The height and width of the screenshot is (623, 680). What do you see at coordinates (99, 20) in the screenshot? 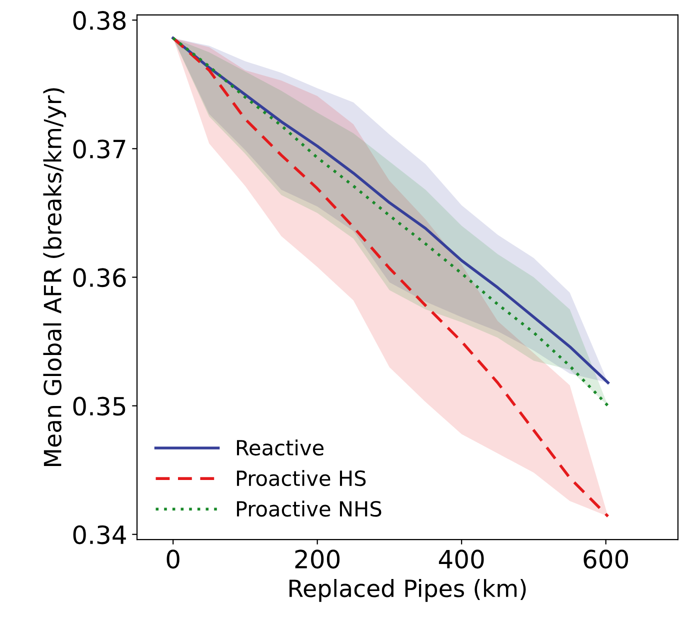
I see `y-tick-label: 0.38` at bounding box center [99, 20].